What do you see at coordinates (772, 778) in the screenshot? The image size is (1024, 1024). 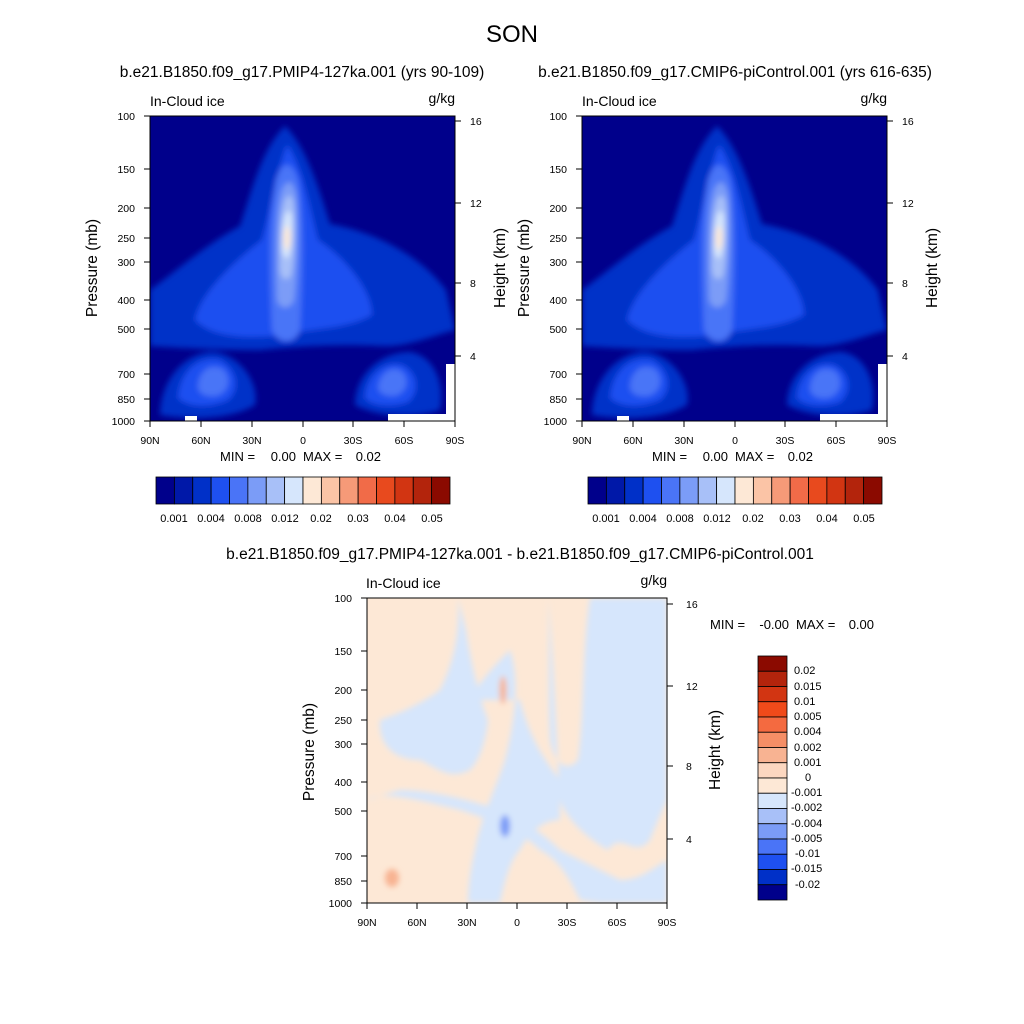 I see `panel-c-colorbar` at bounding box center [772, 778].